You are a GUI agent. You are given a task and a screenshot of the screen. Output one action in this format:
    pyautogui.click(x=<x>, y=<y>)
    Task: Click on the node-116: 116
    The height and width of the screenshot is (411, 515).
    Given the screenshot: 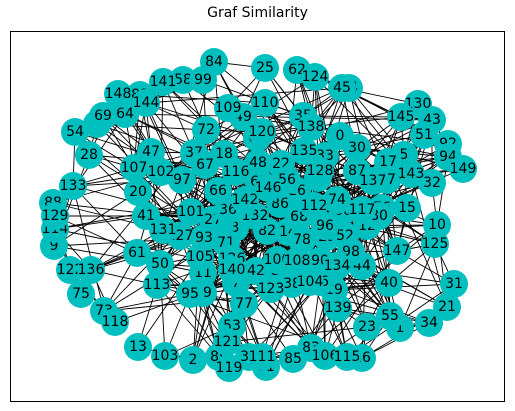 What is the action you would take?
    pyautogui.click(x=236, y=172)
    